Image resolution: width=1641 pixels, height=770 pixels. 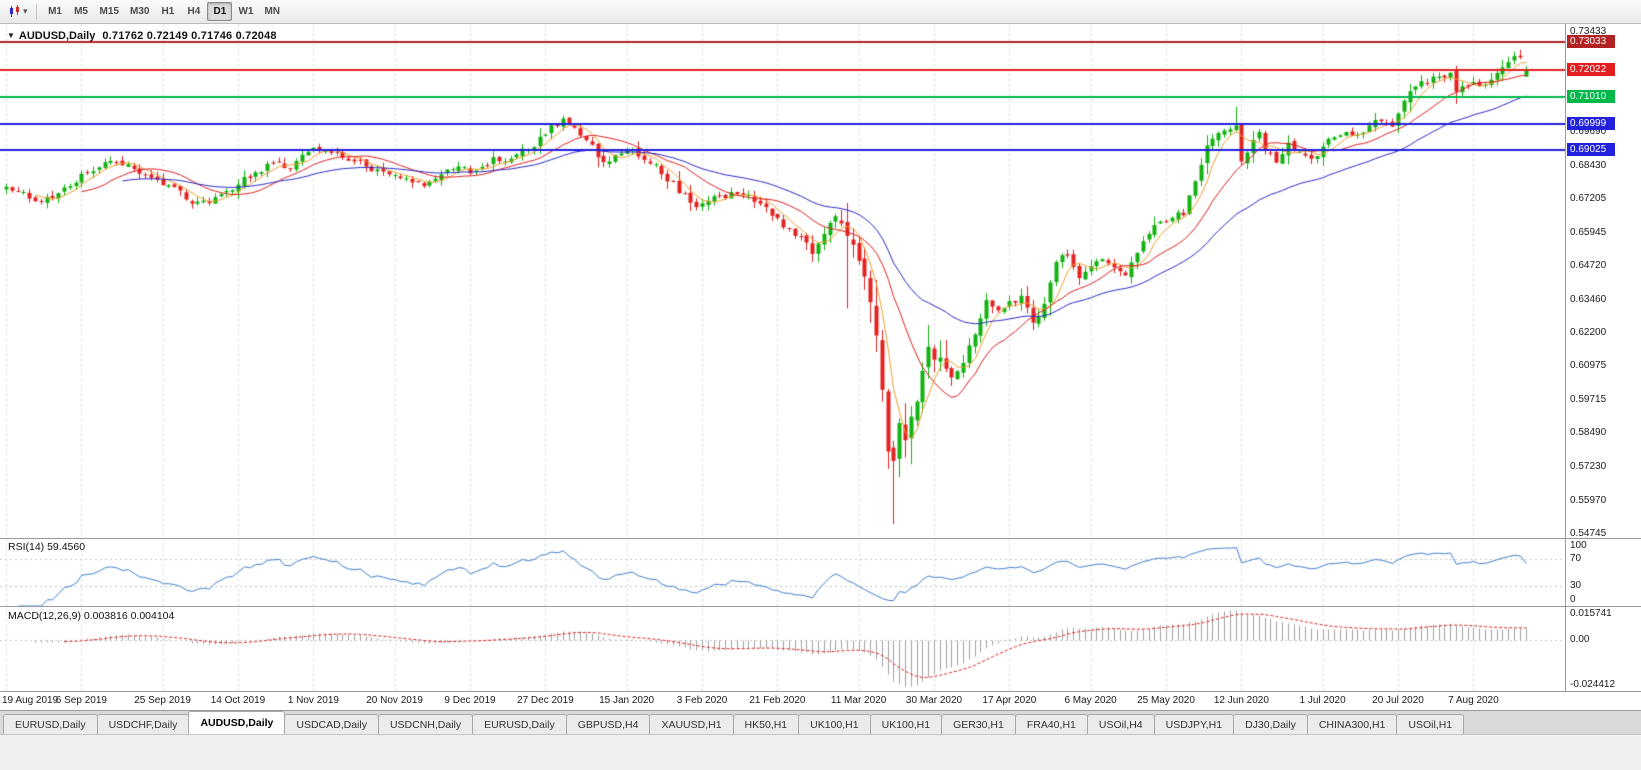 What do you see at coordinates (1591, 42) in the screenshot?
I see `price-line-badge: 0.73033` at bounding box center [1591, 42].